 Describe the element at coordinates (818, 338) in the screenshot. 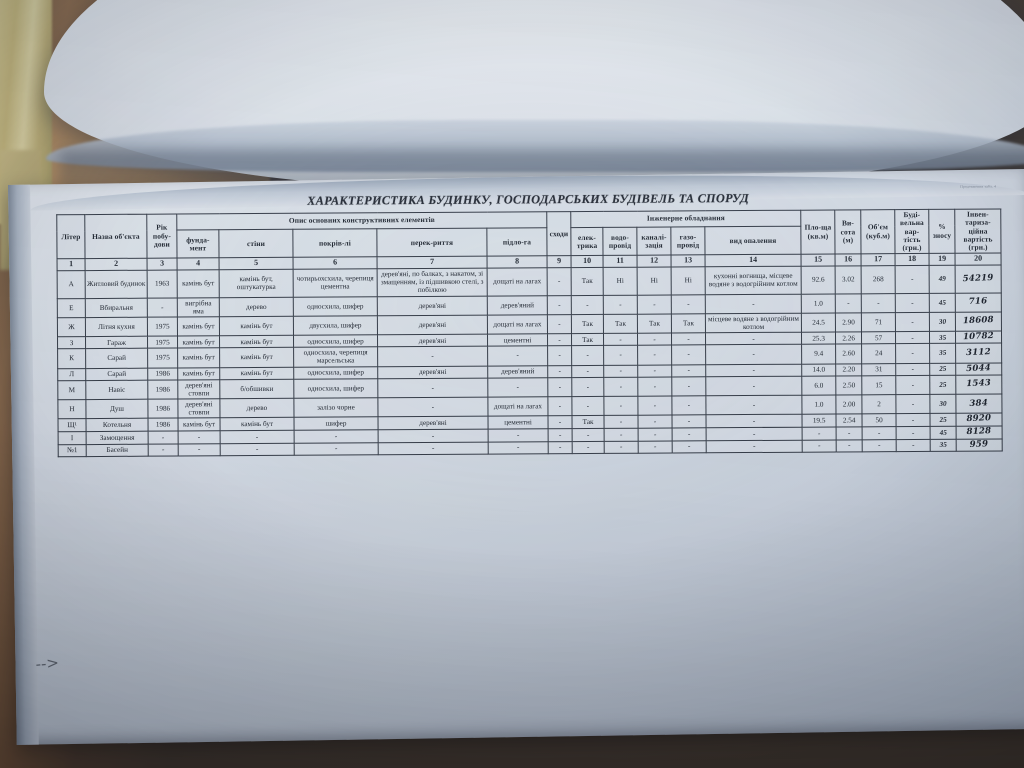

I see `cell-area: 25.3` at that location.